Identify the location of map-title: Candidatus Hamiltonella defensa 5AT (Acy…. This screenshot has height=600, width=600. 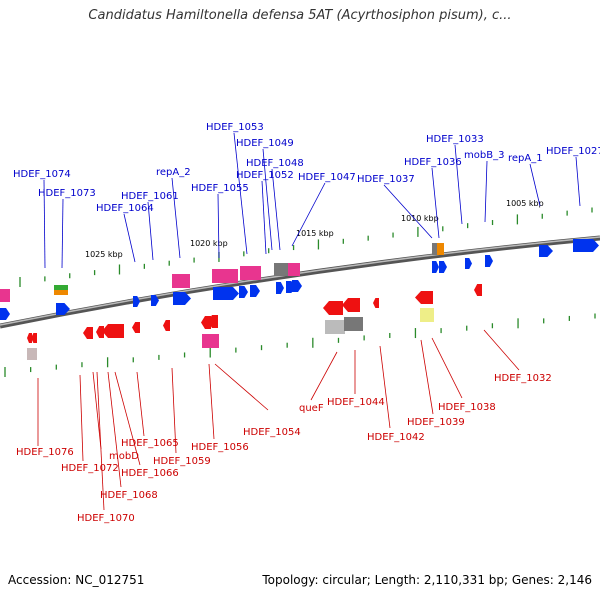
(300, 15).